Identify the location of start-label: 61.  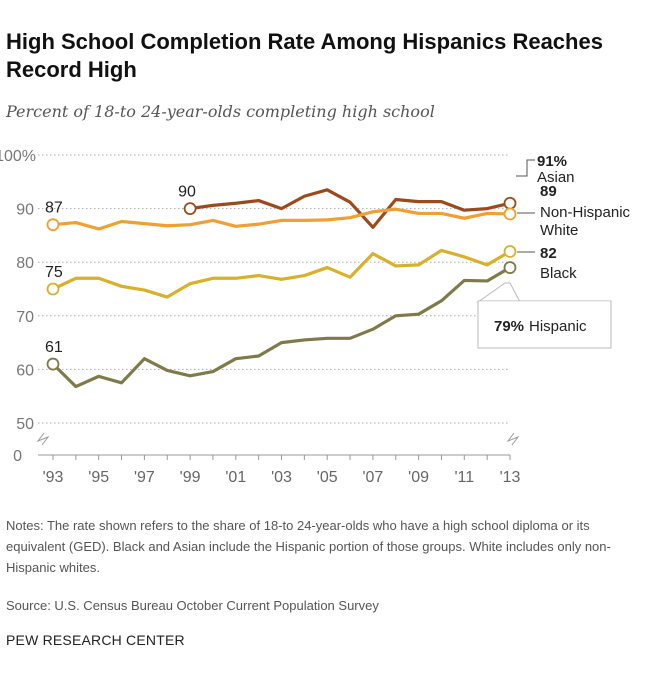
(54, 347).